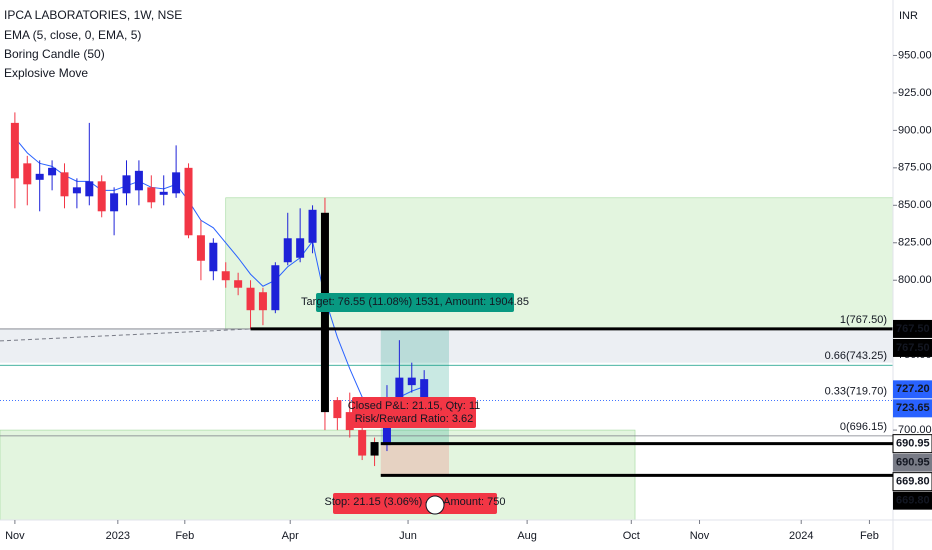 Image resolution: width=932 pixels, height=550 pixels. What do you see at coordinates (527, 536) in the screenshot?
I see `x-tick-label: Aug` at bounding box center [527, 536].